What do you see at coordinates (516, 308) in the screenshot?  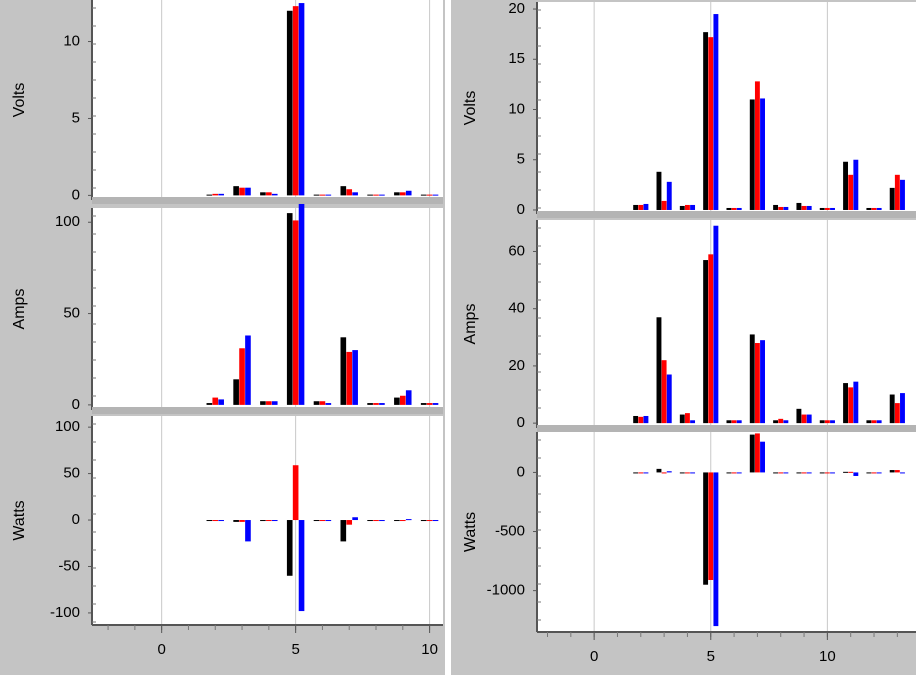 I see `y-tick-label: 40` at bounding box center [516, 308].